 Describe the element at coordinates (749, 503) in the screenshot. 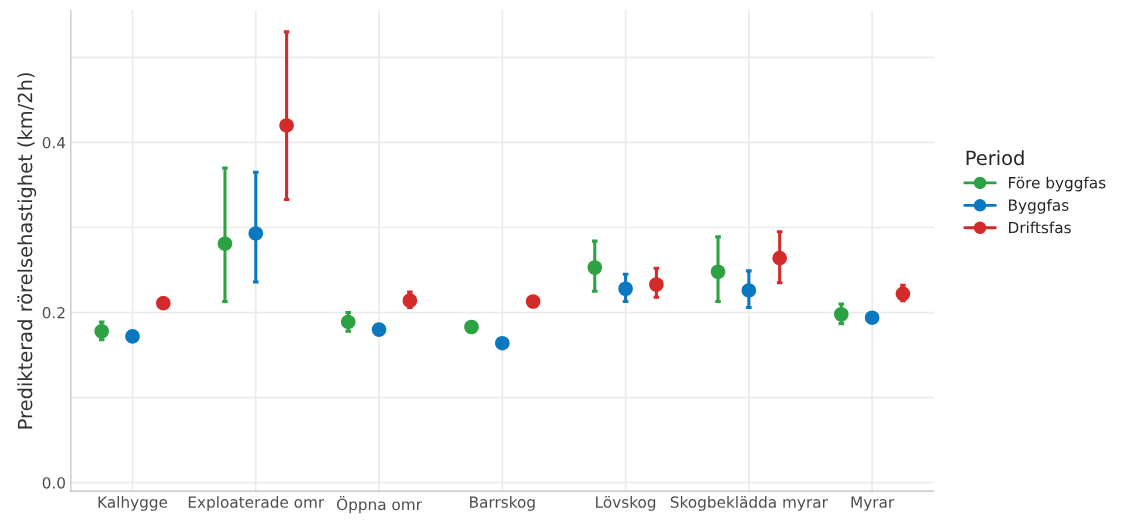

I see `x-tick-label: Skogbeklädda myrar` at that location.